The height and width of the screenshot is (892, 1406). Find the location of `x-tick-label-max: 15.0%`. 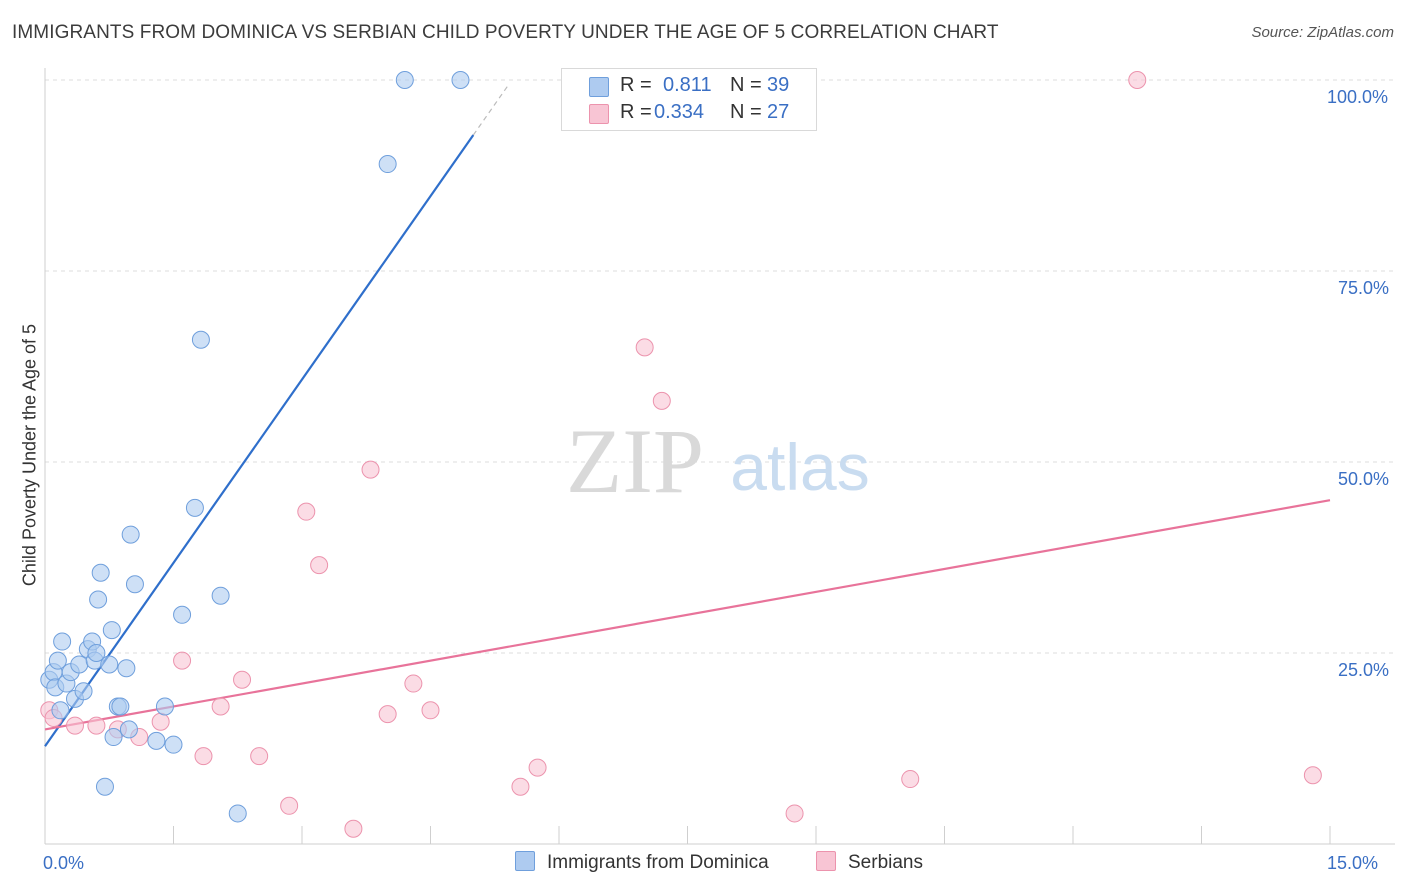

x-tick-label-max: 15.0% is located at coordinates (1353, 863).